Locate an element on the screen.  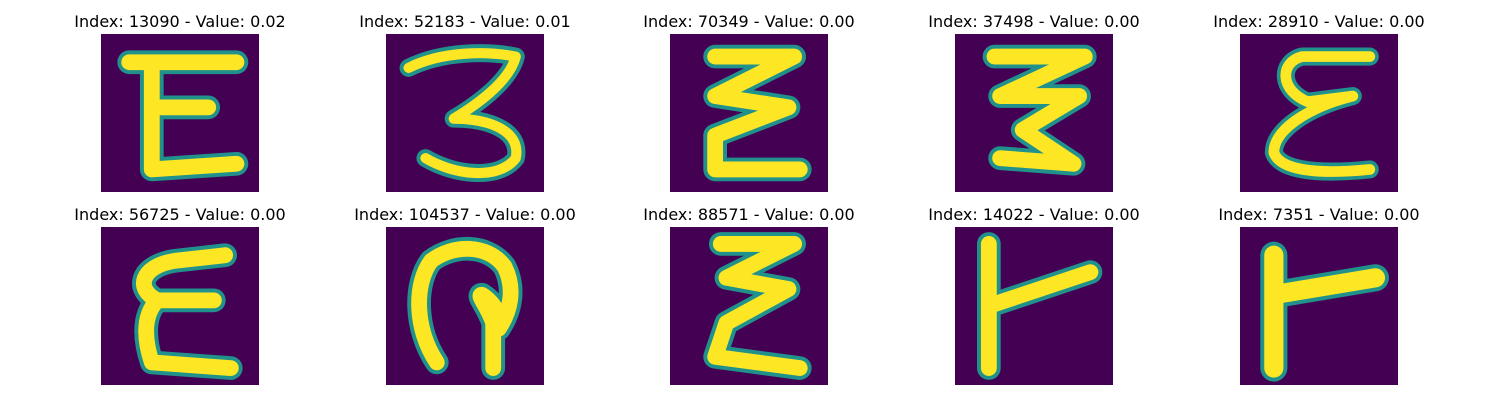
panel-2: Index: 52183 - Value: 0.01 is located at coordinates (465, 104).